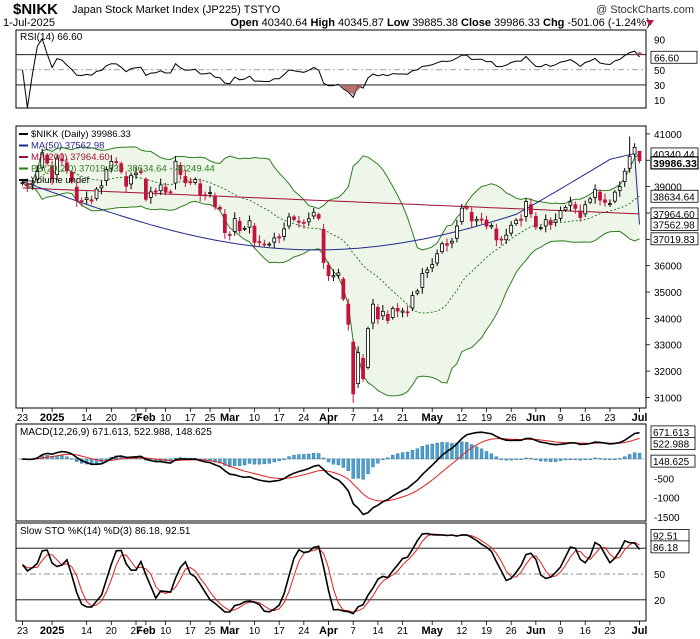  I want to click on price-x-tick-label: Jul, so click(640, 418).